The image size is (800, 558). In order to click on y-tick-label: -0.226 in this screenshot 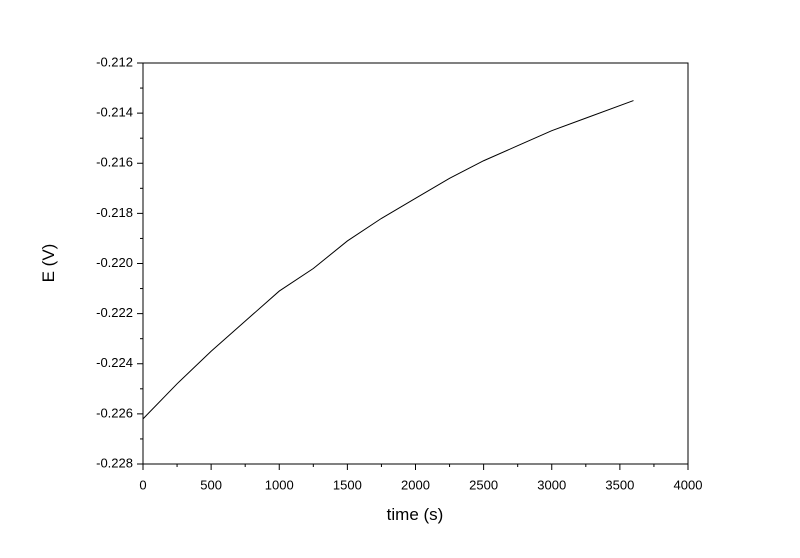, I will do `click(114, 412)`.